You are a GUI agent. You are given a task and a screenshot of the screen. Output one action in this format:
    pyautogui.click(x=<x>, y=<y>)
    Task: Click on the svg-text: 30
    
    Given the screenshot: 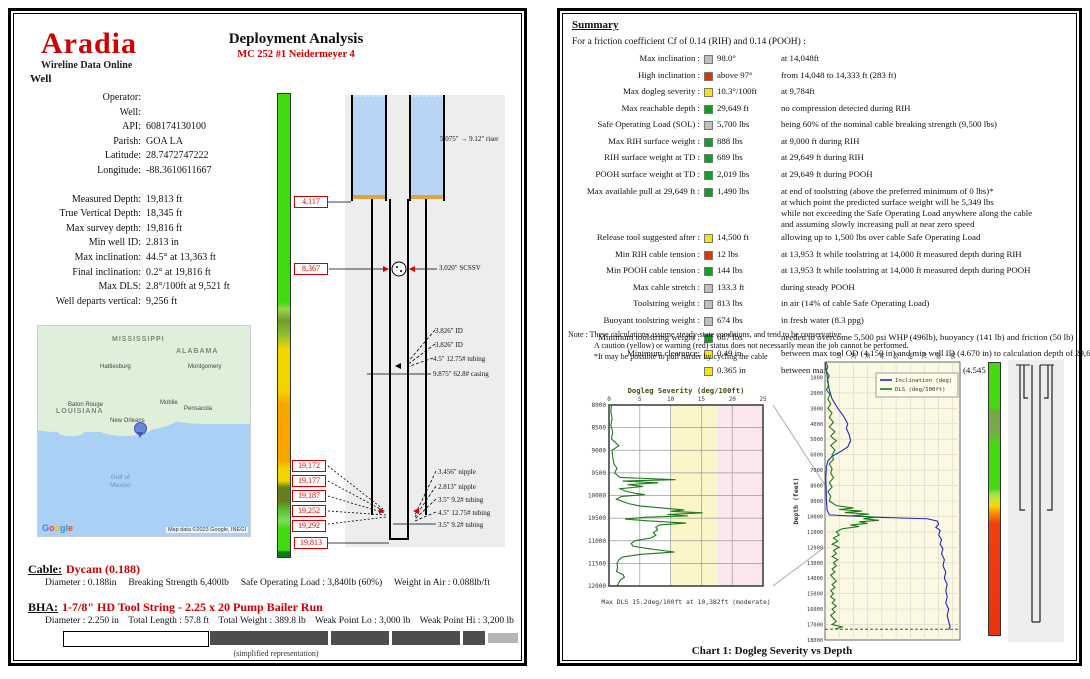 What is the action you would take?
    pyautogui.click(x=869, y=355)
    